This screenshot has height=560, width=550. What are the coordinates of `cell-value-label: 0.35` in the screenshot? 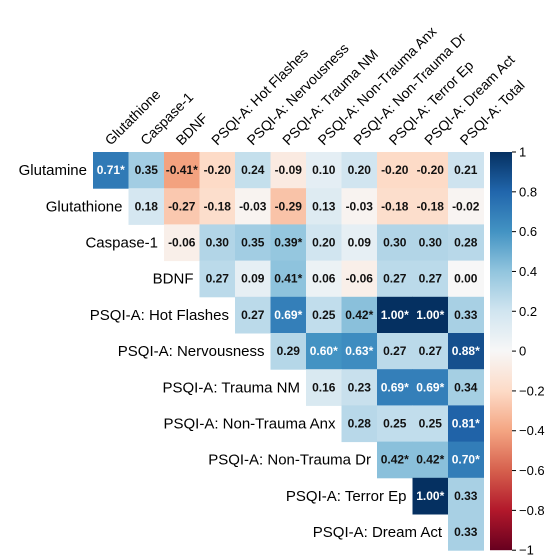 It's located at (253, 243).